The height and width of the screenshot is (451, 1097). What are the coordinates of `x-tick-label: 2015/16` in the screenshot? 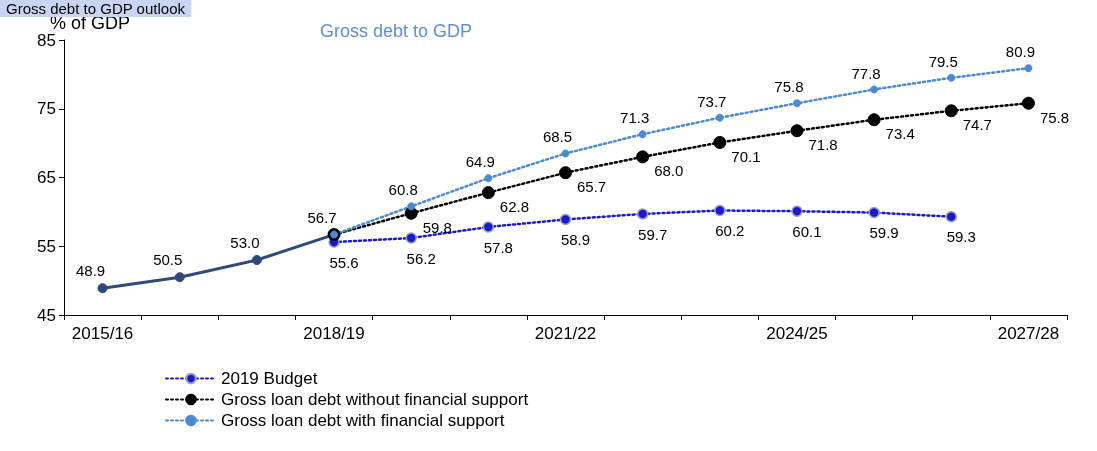 It's located at (102, 333).